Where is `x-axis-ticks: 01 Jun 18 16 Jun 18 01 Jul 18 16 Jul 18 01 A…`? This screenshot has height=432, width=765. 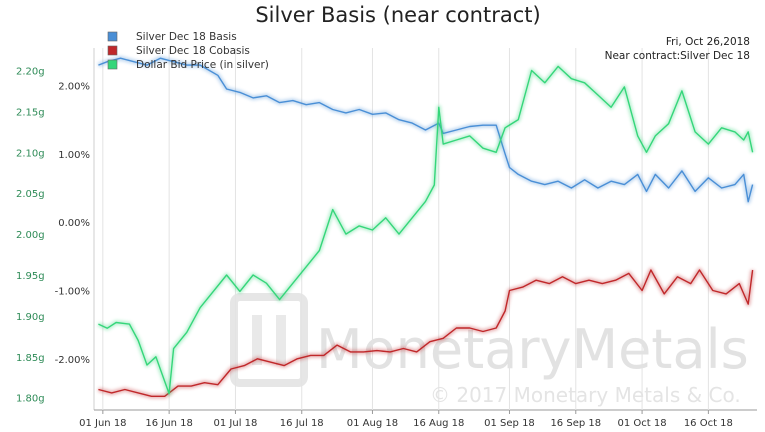
x-axis-ticks: 01 Jun 18 16 Jun 18 01 Jul 18 16 Jul 18 01 A… is located at coordinates (406, 419).